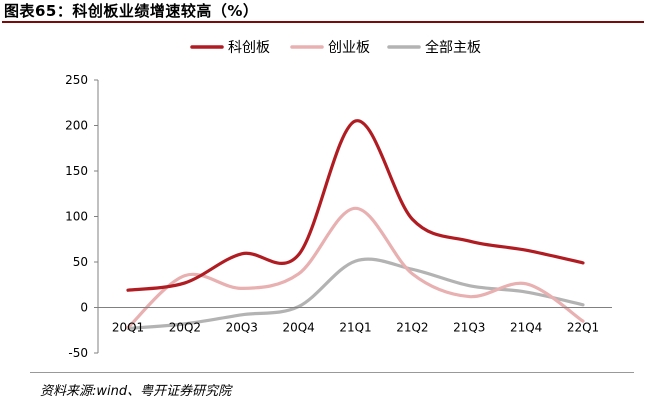 This screenshot has width=646, height=408. What do you see at coordinates (412, 328) in the screenshot?
I see `x-tick-label: 21Q2` at bounding box center [412, 328].